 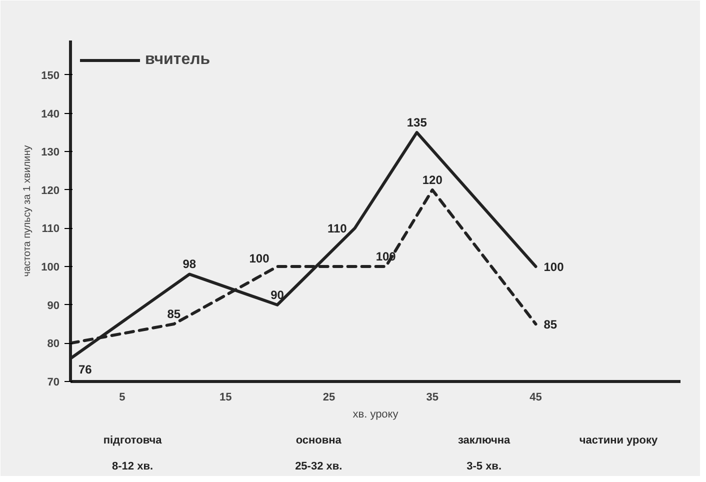 What do you see at coordinates (133, 440) in the screenshot?
I see `text: підготовча` at bounding box center [133, 440].